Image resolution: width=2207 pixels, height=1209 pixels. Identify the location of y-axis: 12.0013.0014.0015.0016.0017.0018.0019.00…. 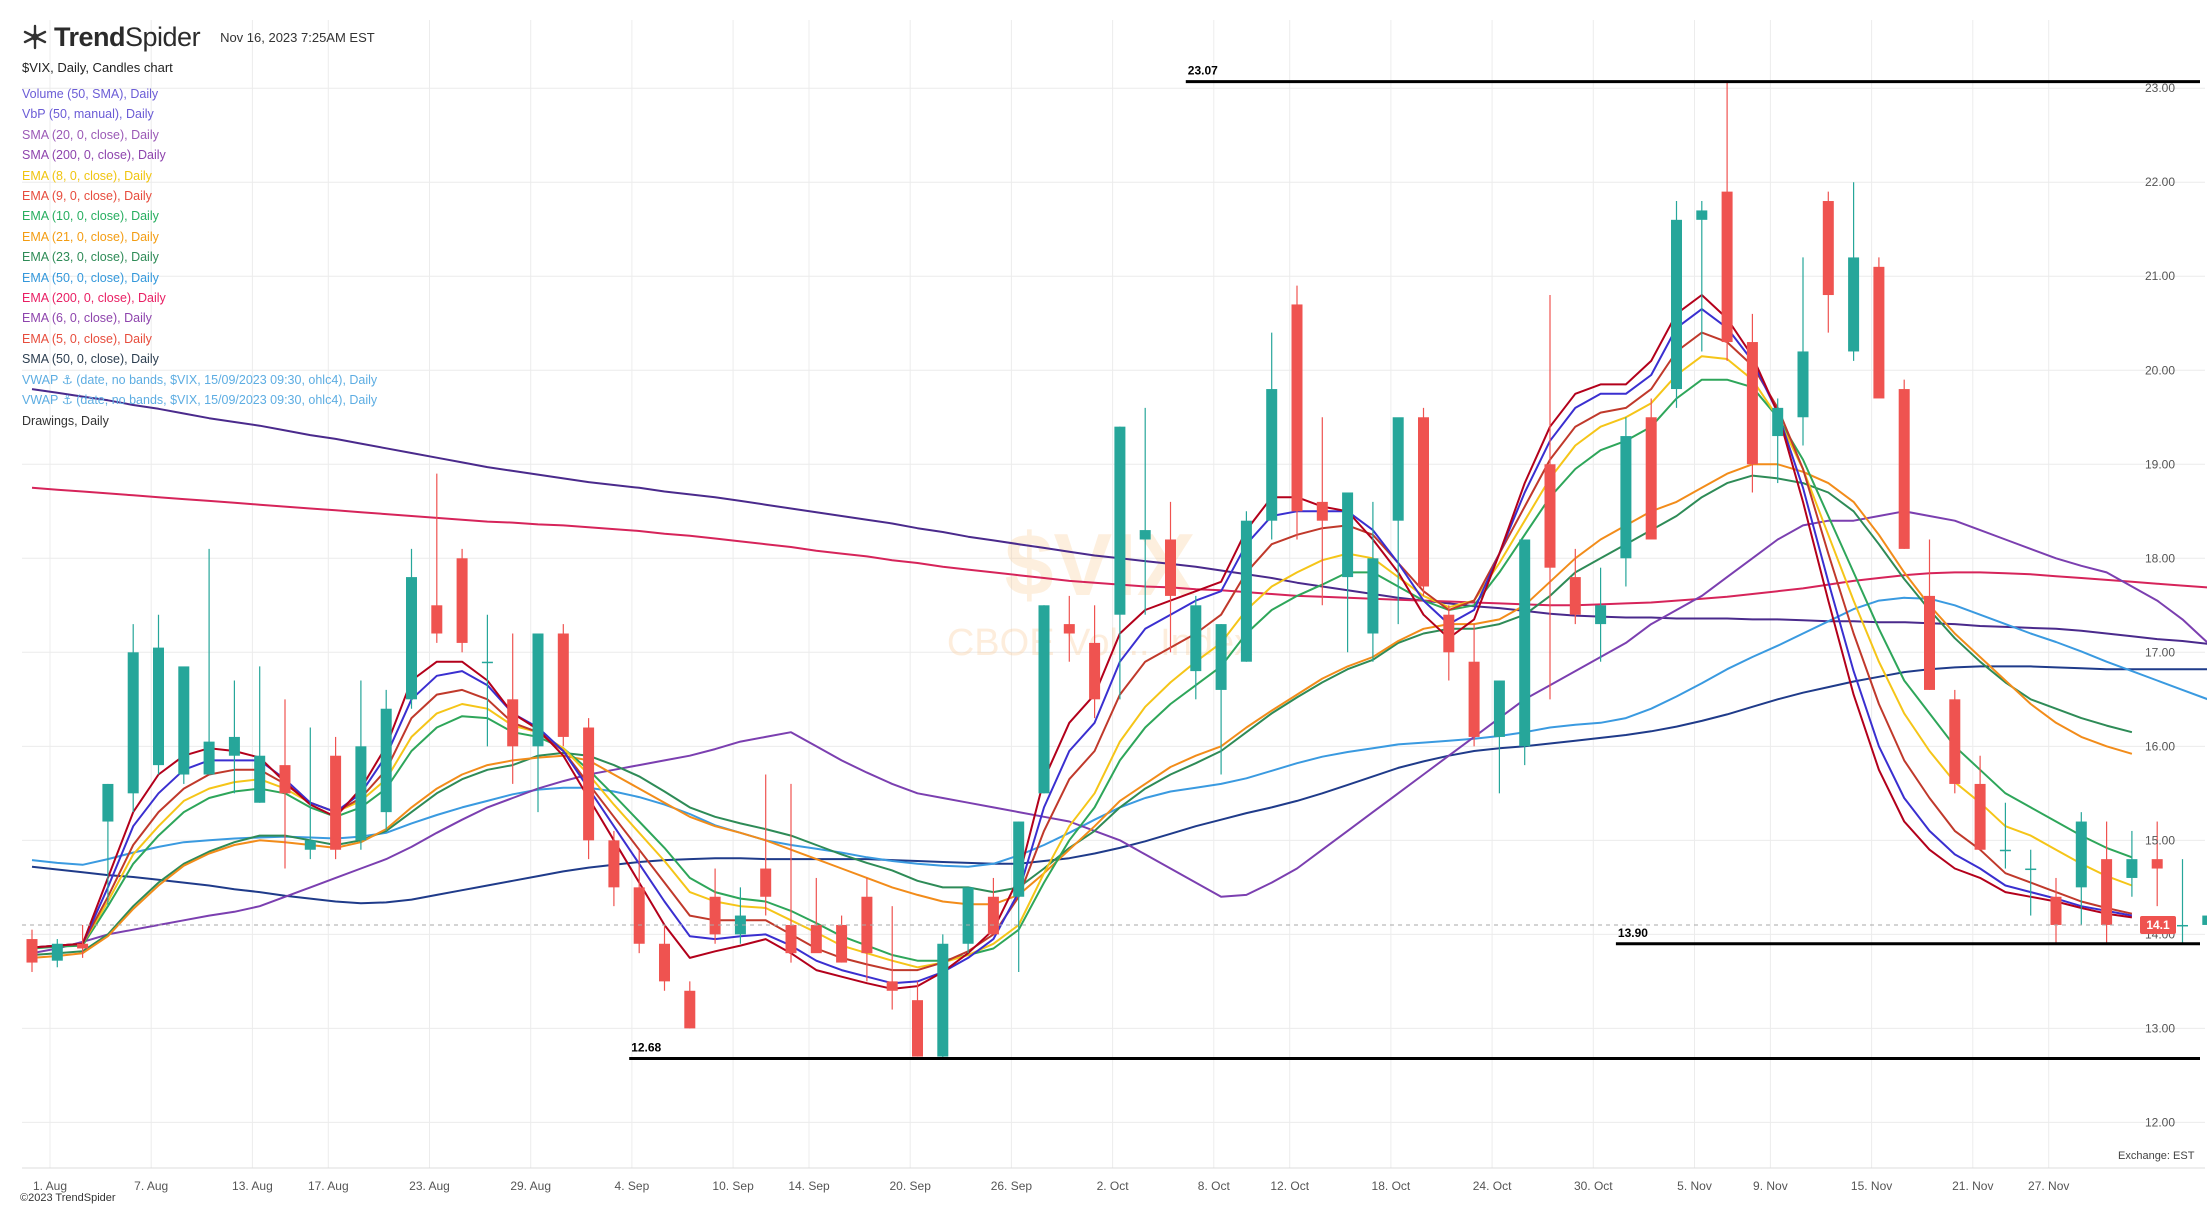
(2160, 605).